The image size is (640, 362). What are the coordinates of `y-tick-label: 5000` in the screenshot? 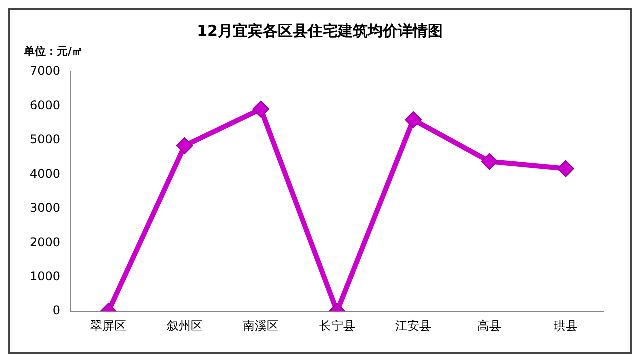 It's located at (45, 139).